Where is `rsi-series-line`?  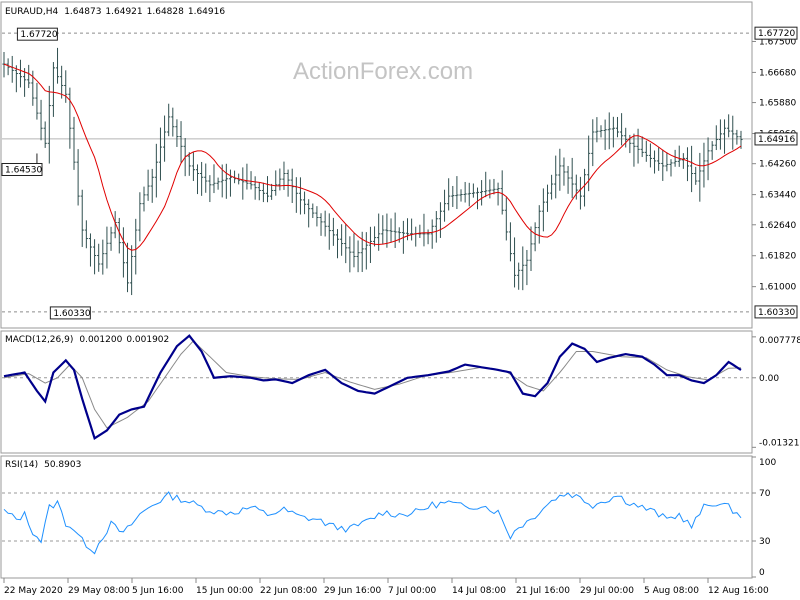 rsi-series-line is located at coordinates (372, 523).